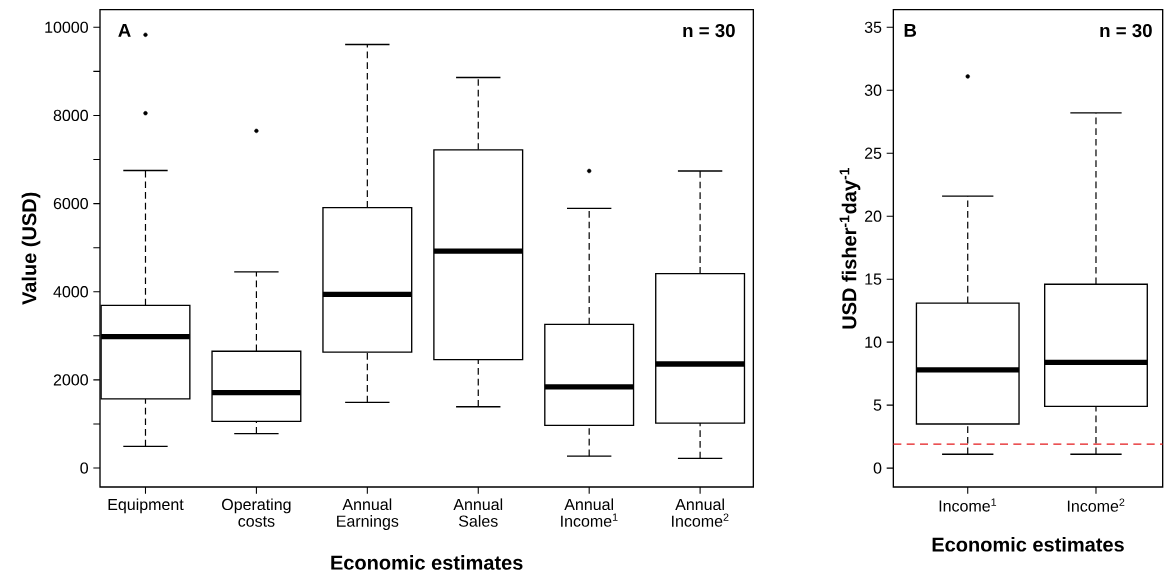 This screenshot has height=575, width=1166. I want to click on y-axis-title: Value (USD), so click(31, 248).